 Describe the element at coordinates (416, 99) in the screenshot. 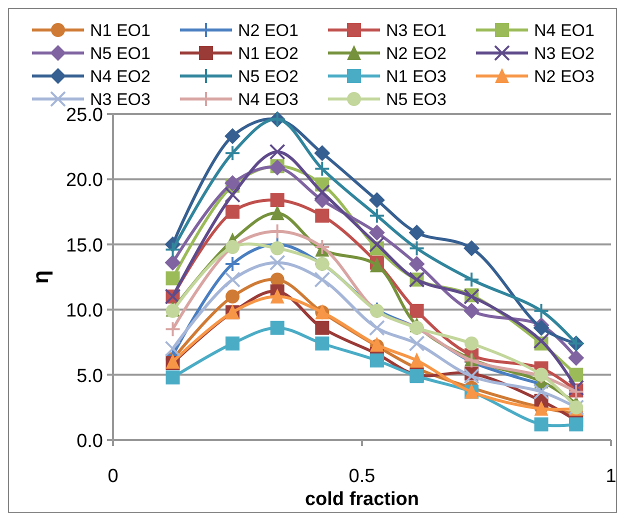

I see `legend-label: N5 EO3` at that location.